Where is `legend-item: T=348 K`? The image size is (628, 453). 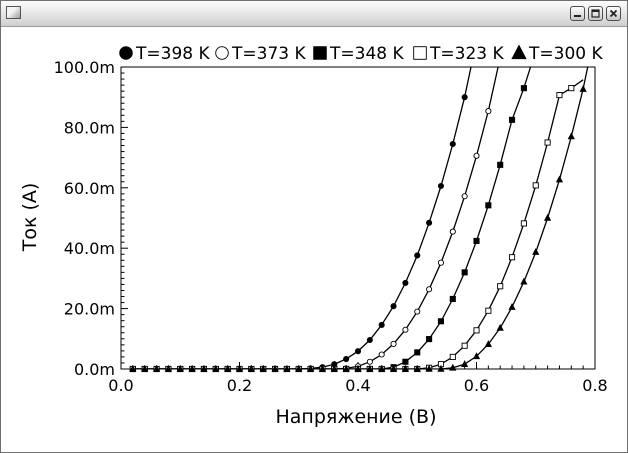 legend-item: T=348 K is located at coordinates (358, 54).